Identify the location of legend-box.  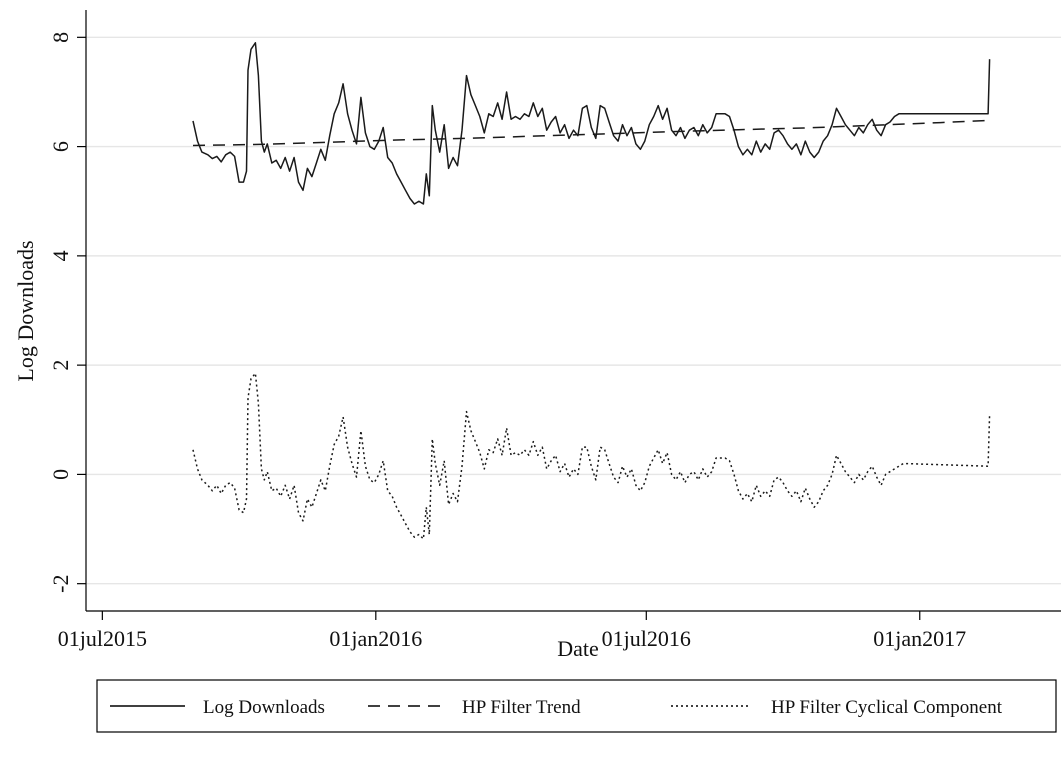
(576, 706).